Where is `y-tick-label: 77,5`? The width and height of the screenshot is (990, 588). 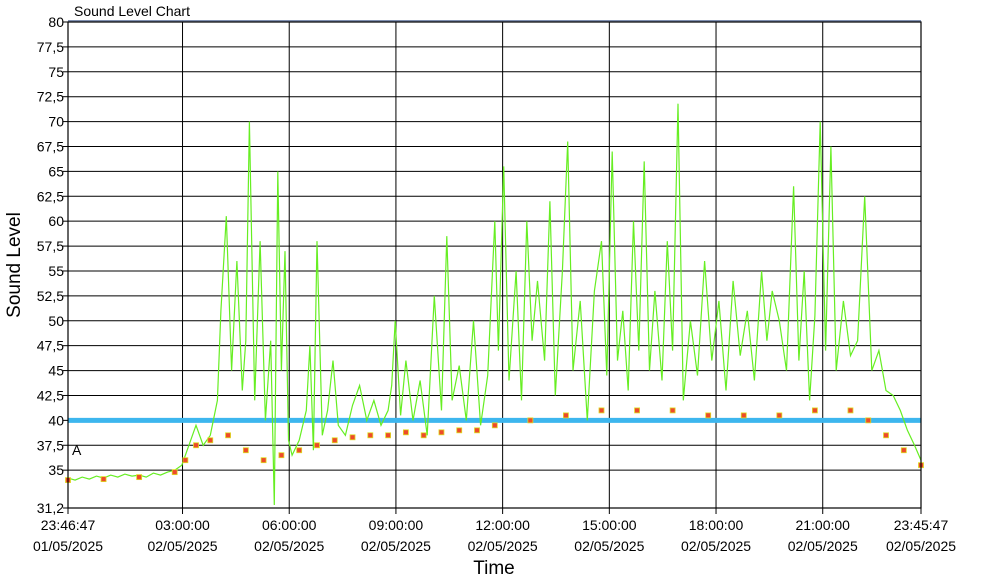
y-tick-label: 77,5 is located at coordinates (50, 47).